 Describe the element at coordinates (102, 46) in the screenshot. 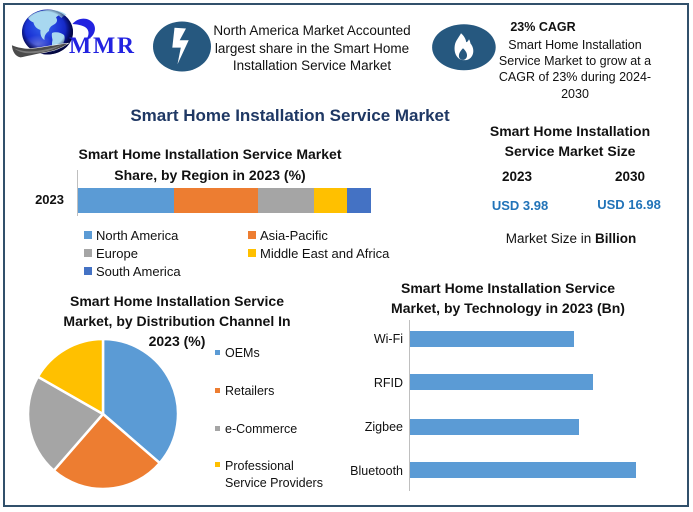

I see `svg-text: MMR` at that location.